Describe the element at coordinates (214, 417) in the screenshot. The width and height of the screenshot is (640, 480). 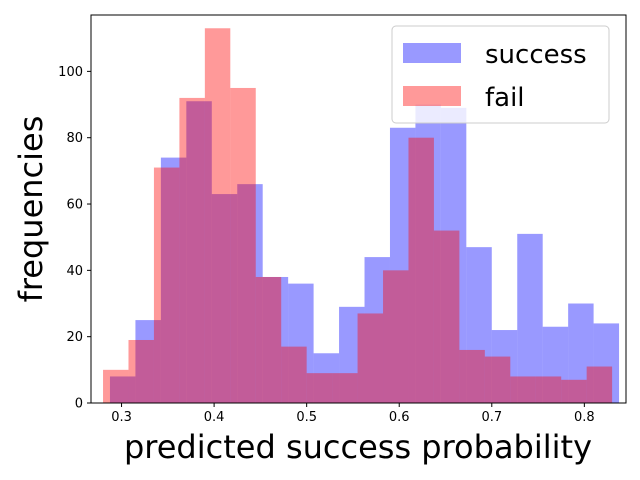
I see `x-tick-label: 0.4` at that location.